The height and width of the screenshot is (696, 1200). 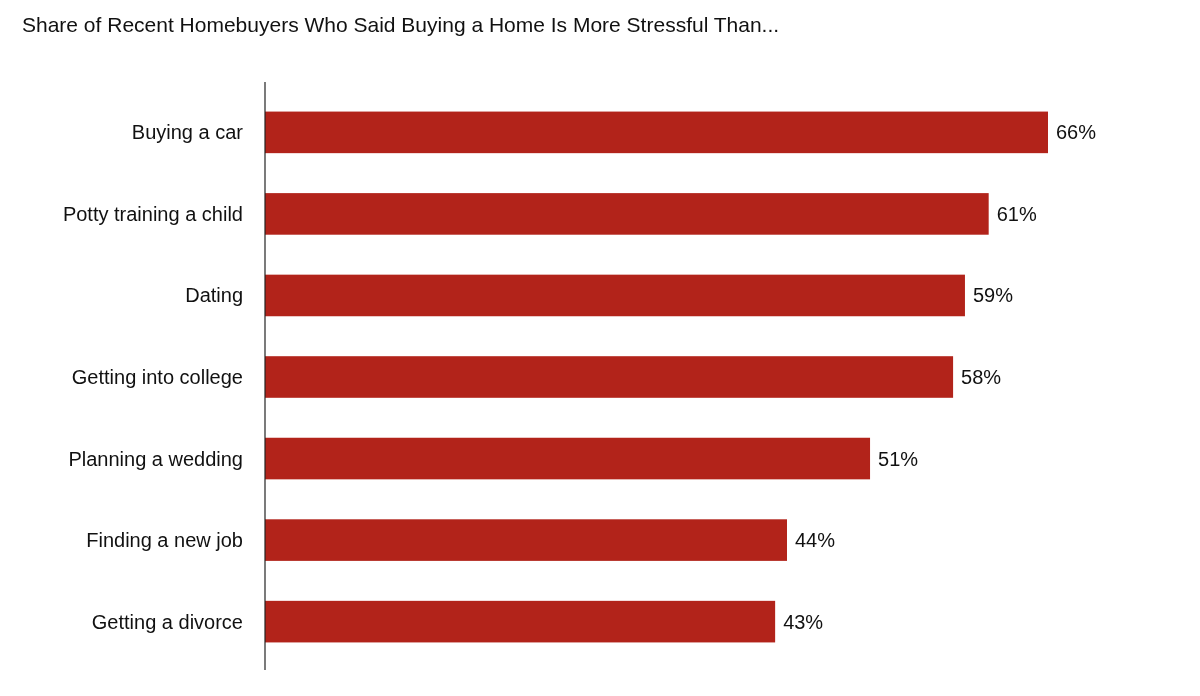 I want to click on data-label: 61%, so click(x=1016, y=213).